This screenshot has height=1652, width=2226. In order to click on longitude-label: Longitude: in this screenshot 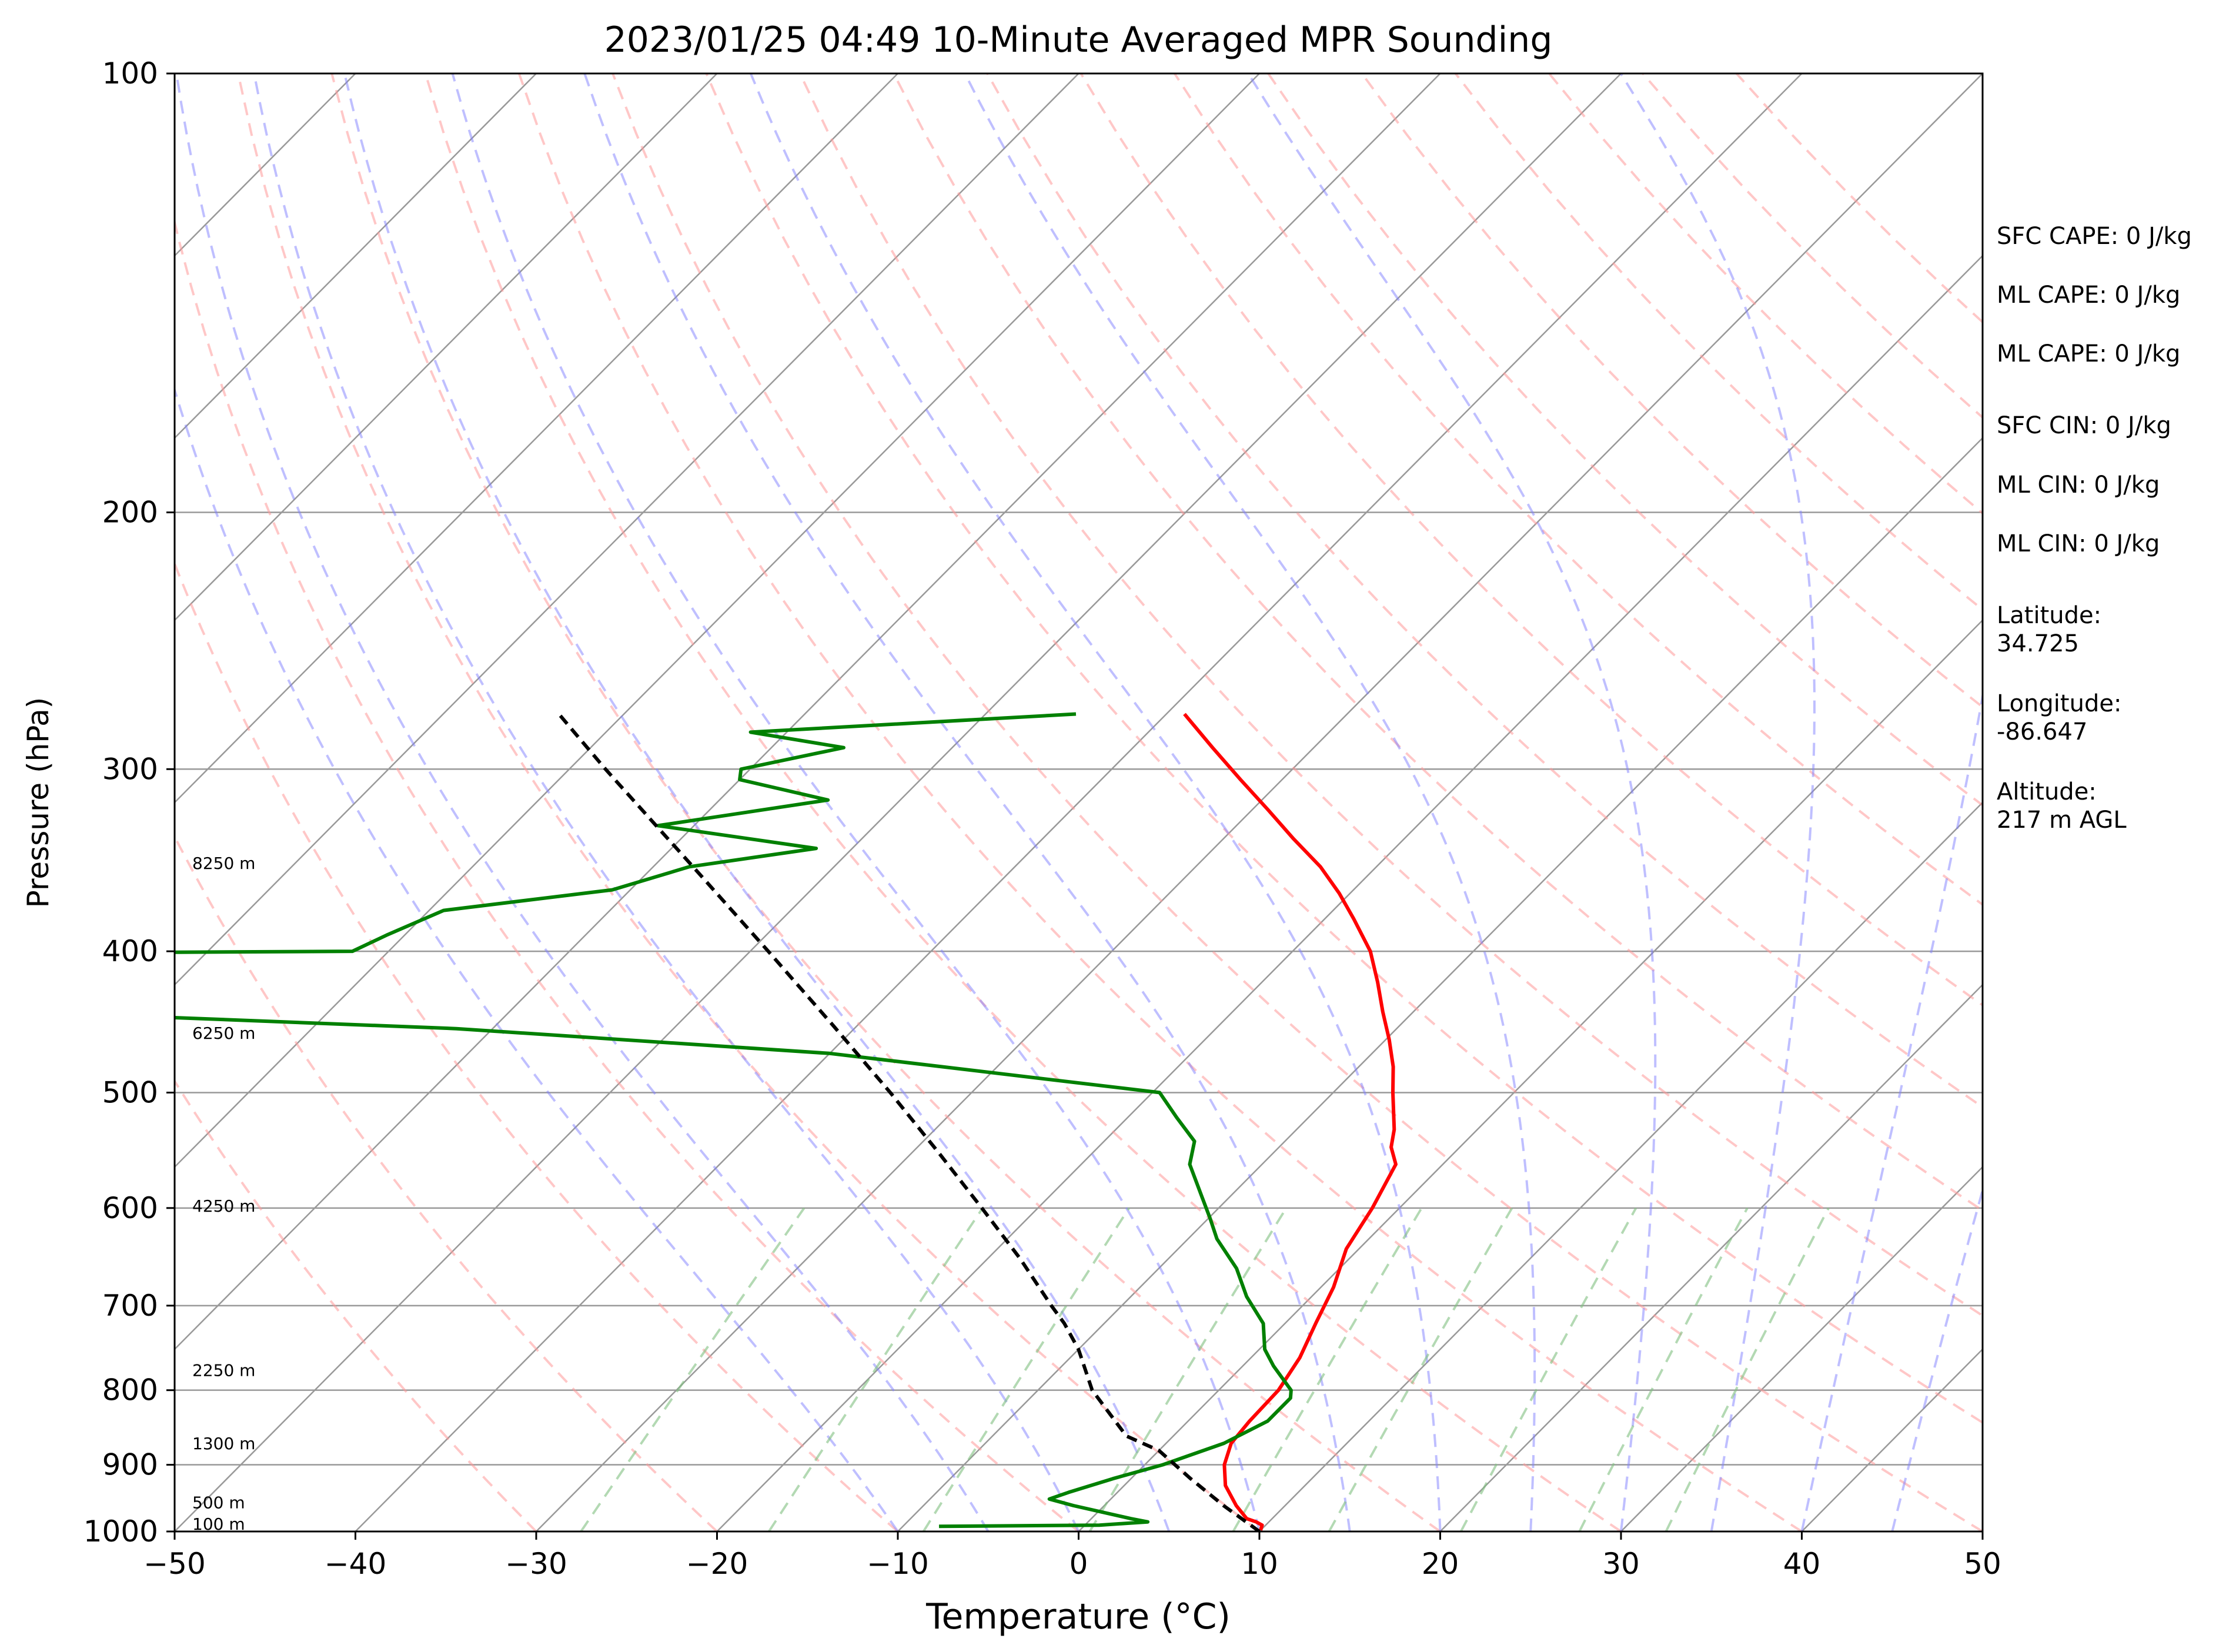, I will do `click(2059, 703)`.